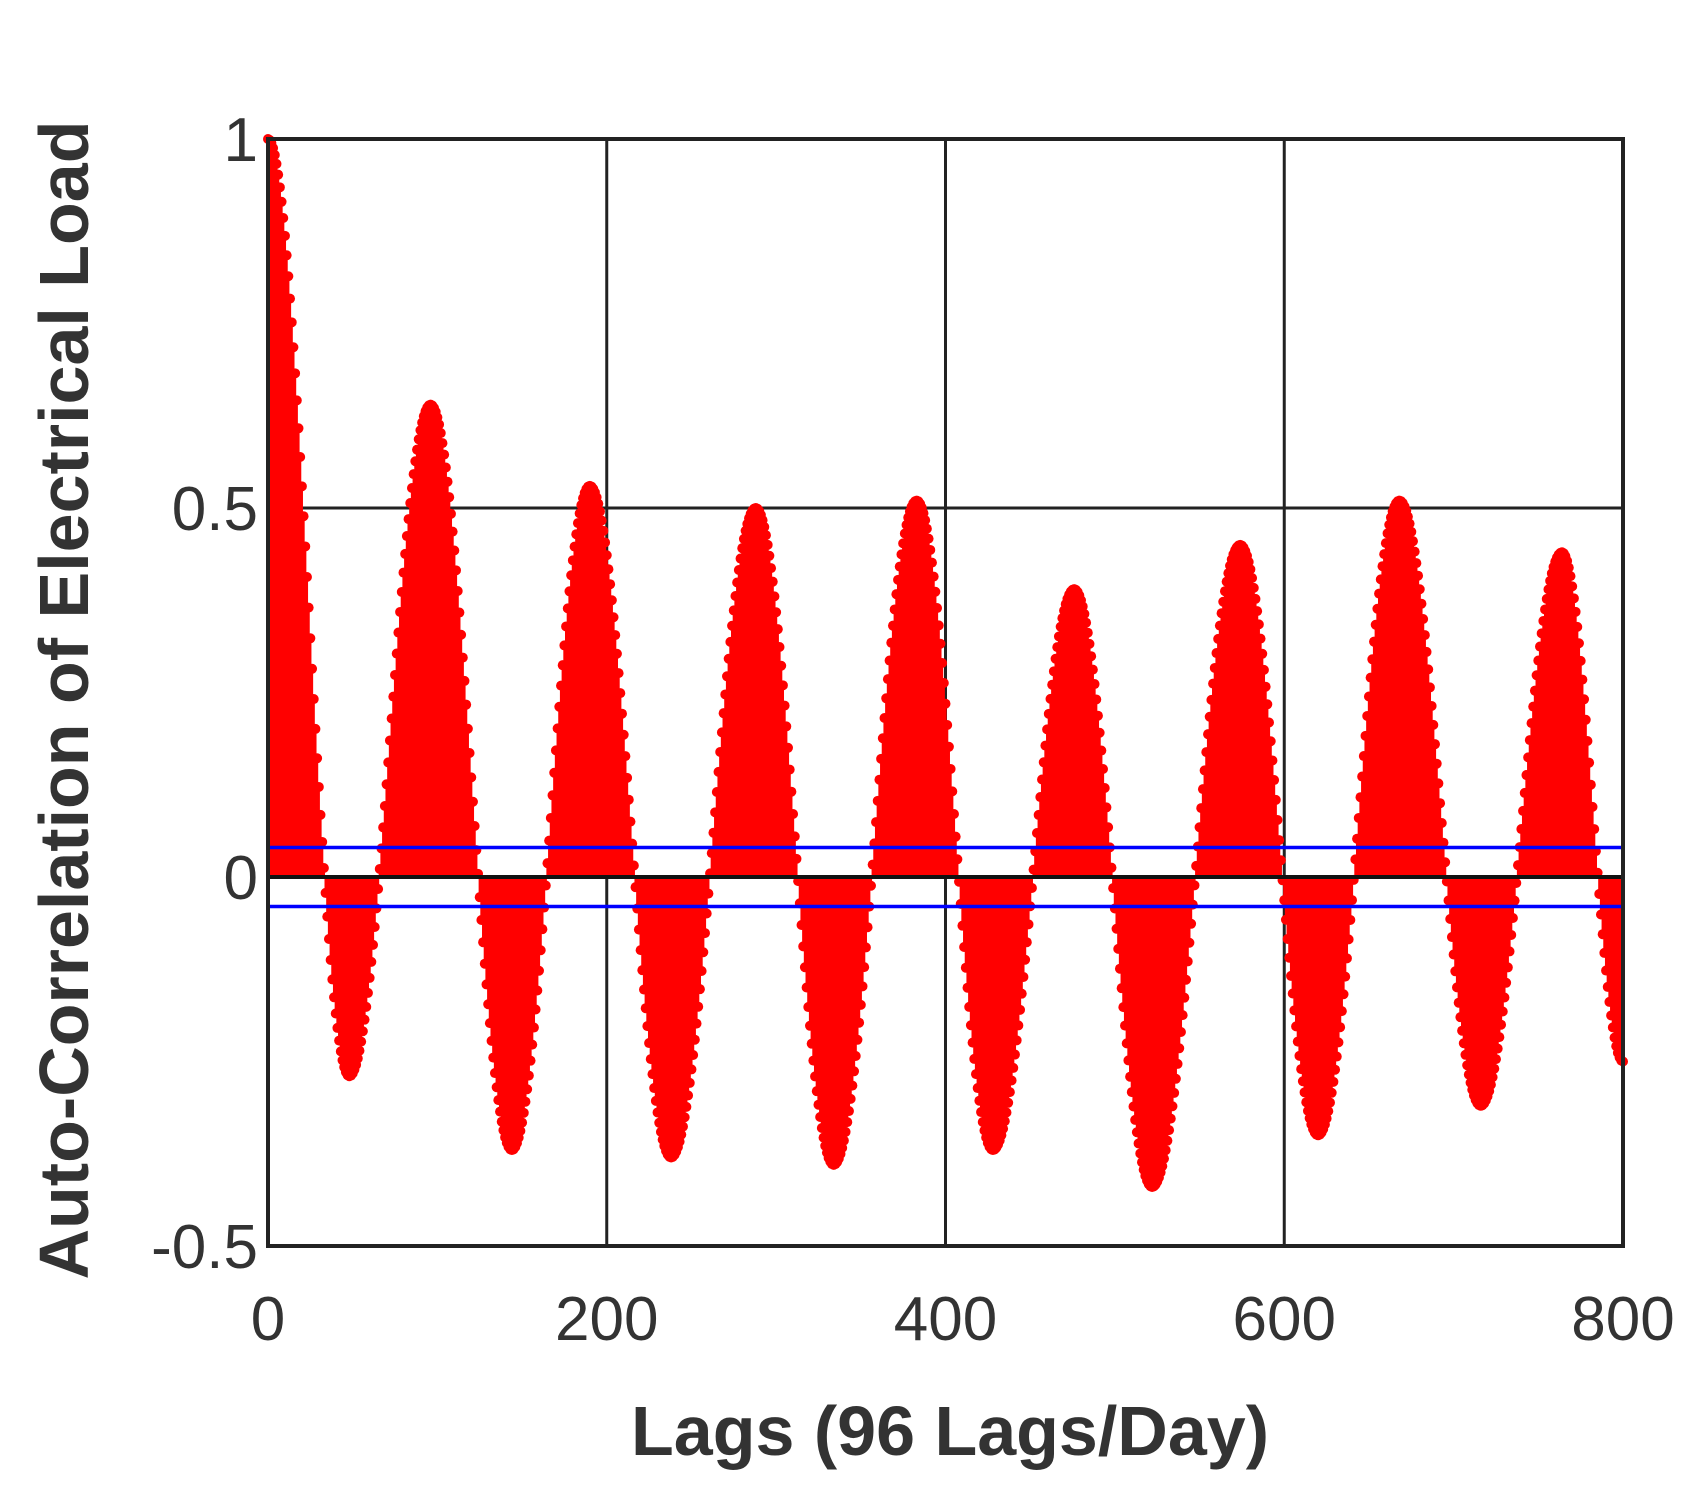 Image resolution: width=1692 pixels, height=1488 pixels. I want to click on confidence-bounds, so click(945, 877).